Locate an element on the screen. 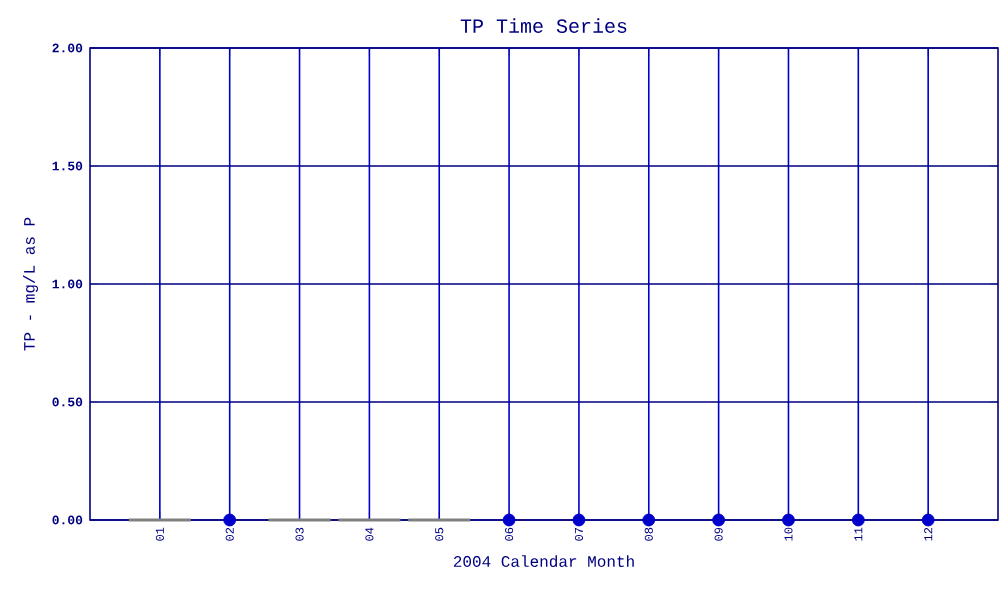  y-axis-title: TP - mg/L as P is located at coordinates (31, 284).